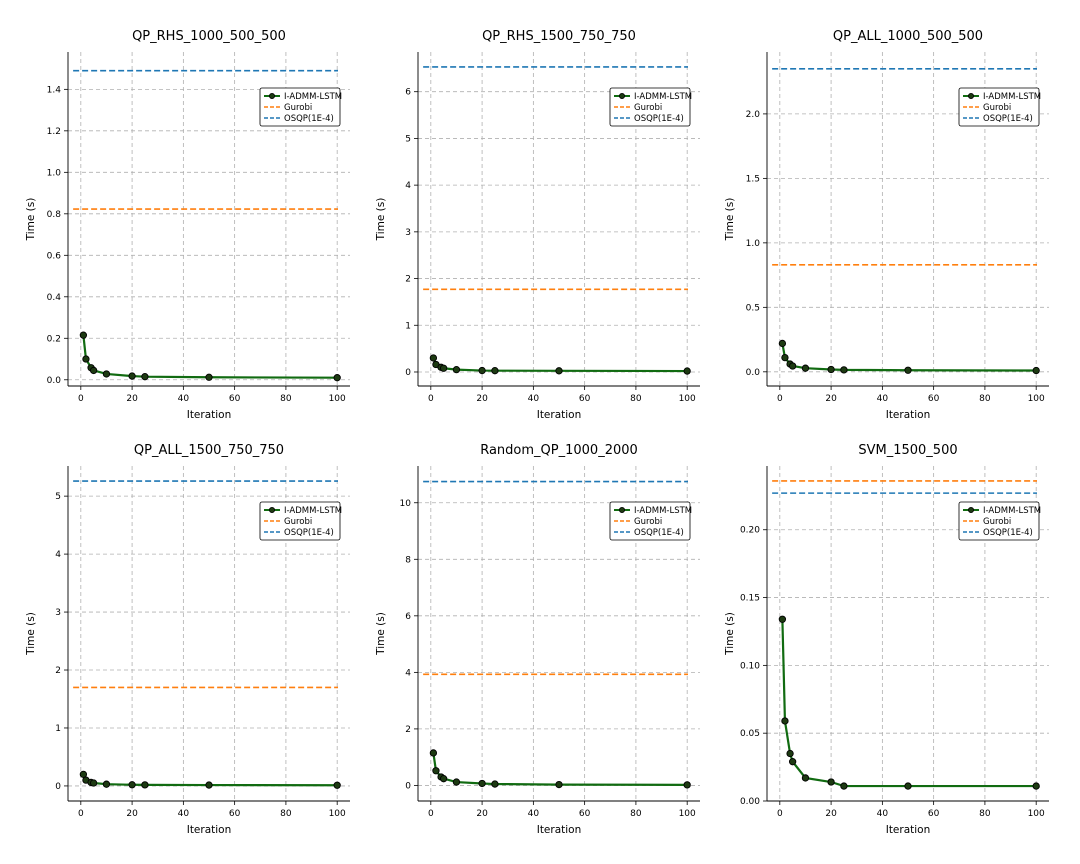  What do you see at coordinates (58, 613) in the screenshot?
I see `y-tick-label: 3` at bounding box center [58, 613].